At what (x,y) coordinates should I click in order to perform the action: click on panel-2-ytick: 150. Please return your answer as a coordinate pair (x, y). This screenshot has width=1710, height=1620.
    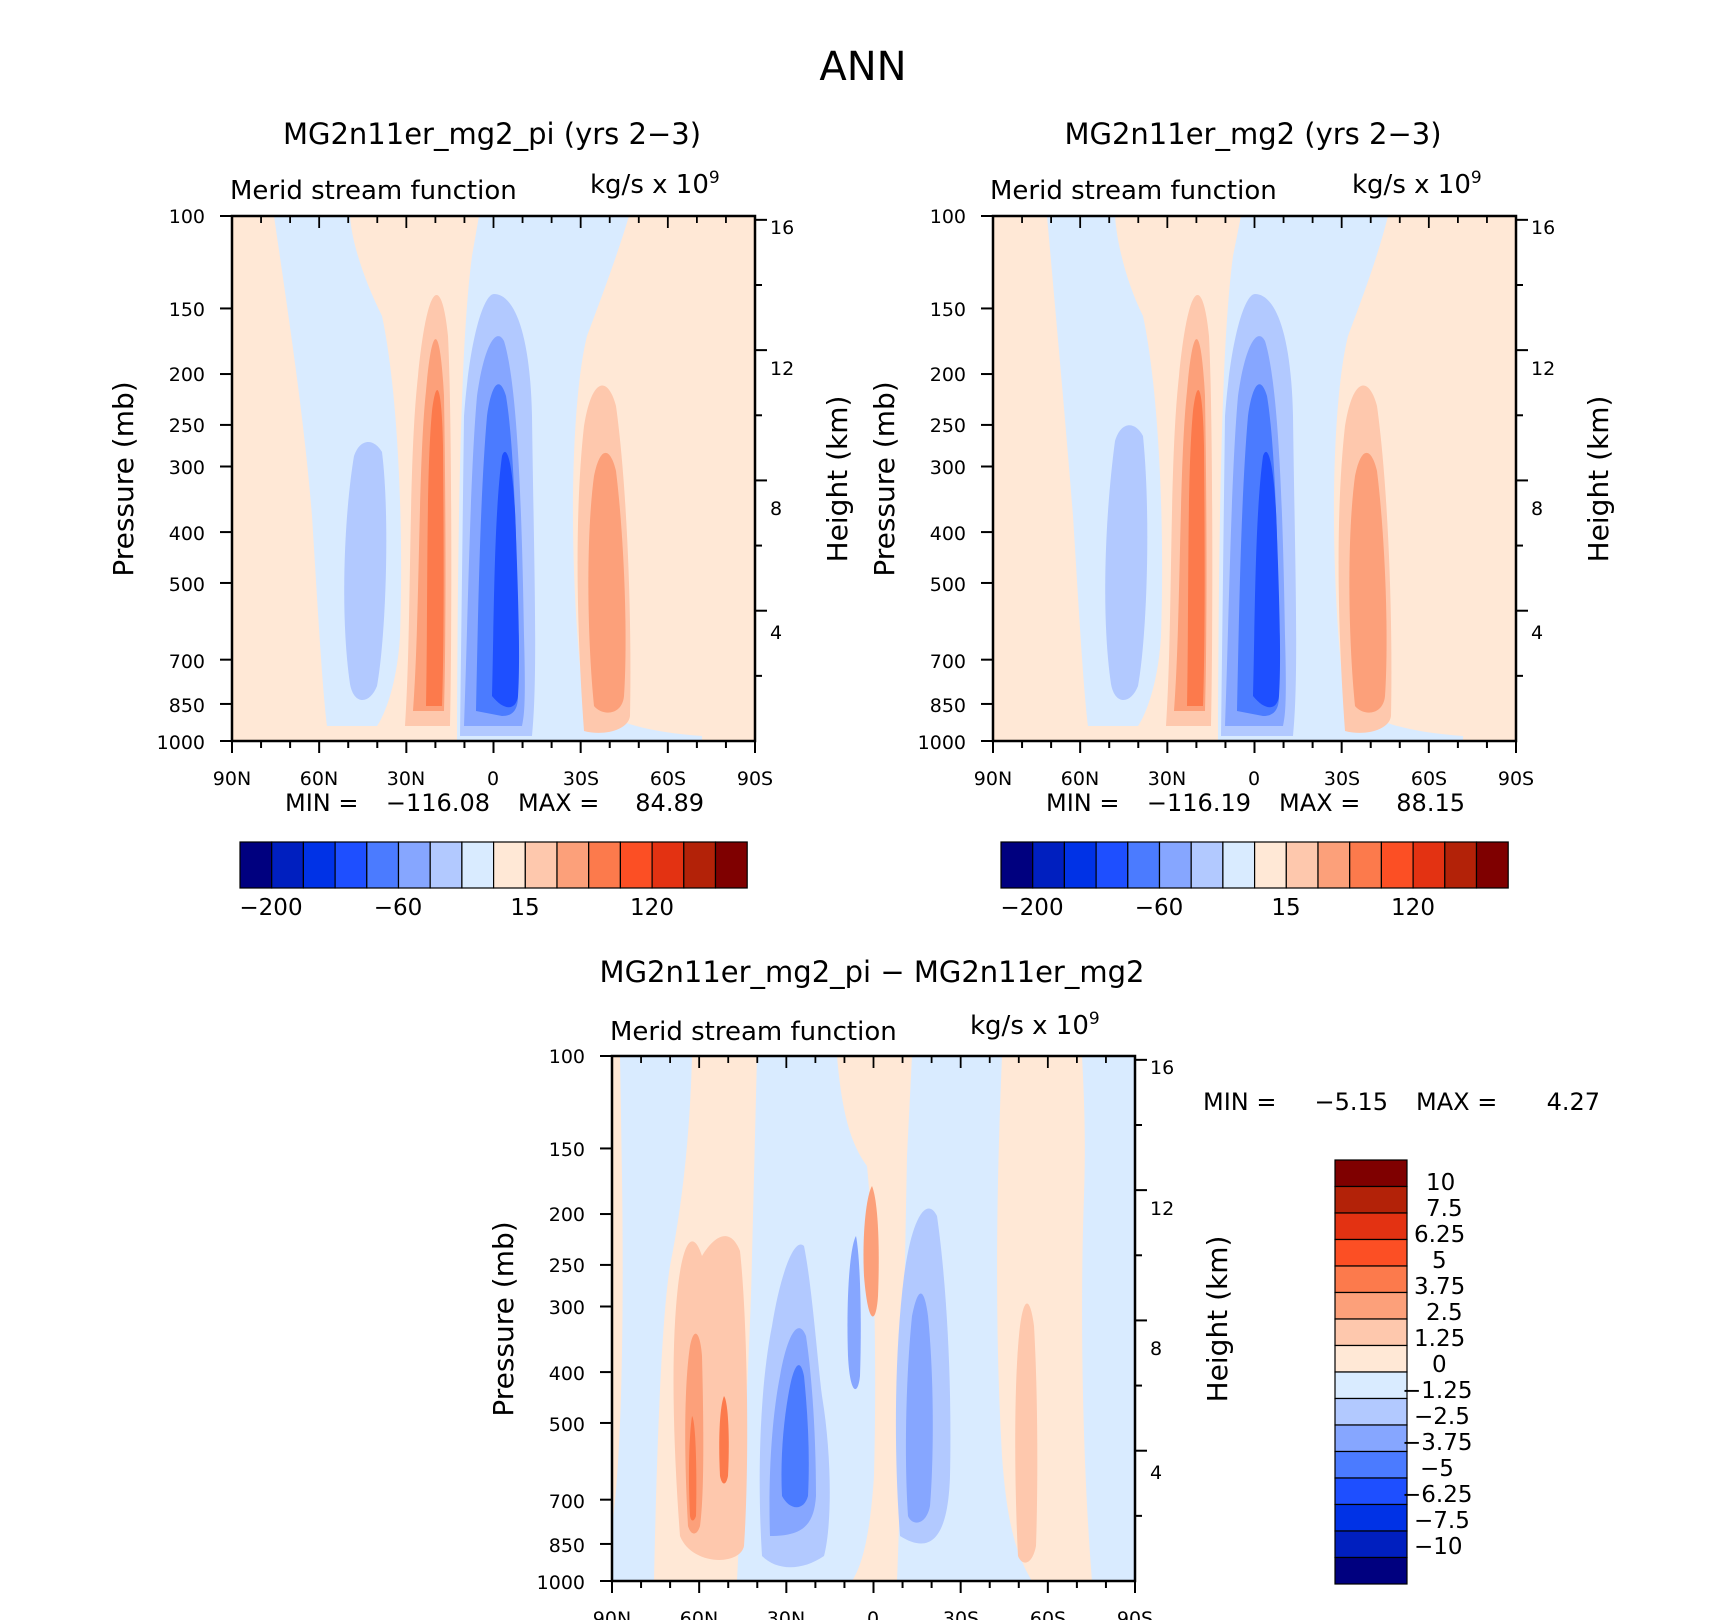
    Looking at the image, I should click on (948, 310).